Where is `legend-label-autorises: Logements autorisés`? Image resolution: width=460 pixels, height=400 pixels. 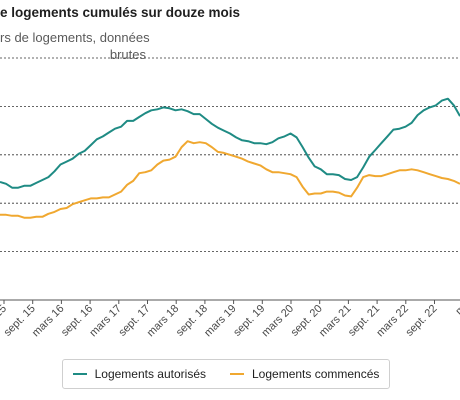
legend-label-autorises: Logements autorisés is located at coordinates (150, 374).